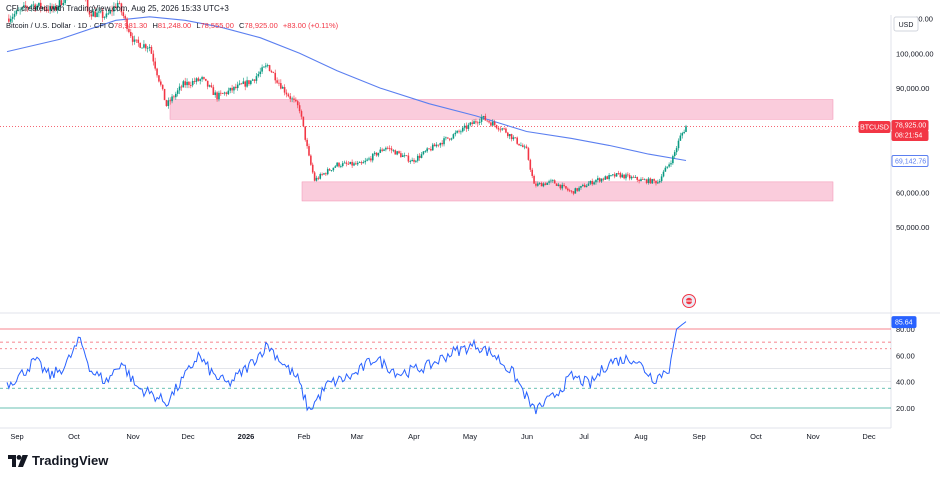 This screenshot has width=940, height=478. What do you see at coordinates (74, 436) in the screenshot?
I see `time-tick-label: Oct` at bounding box center [74, 436].